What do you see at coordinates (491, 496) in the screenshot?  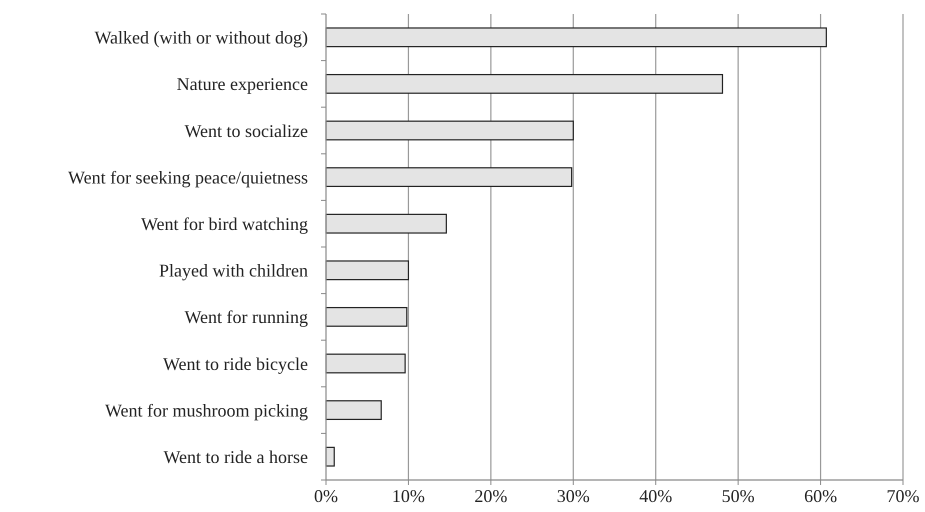 I see `x-tick-label: 20%` at bounding box center [491, 496].